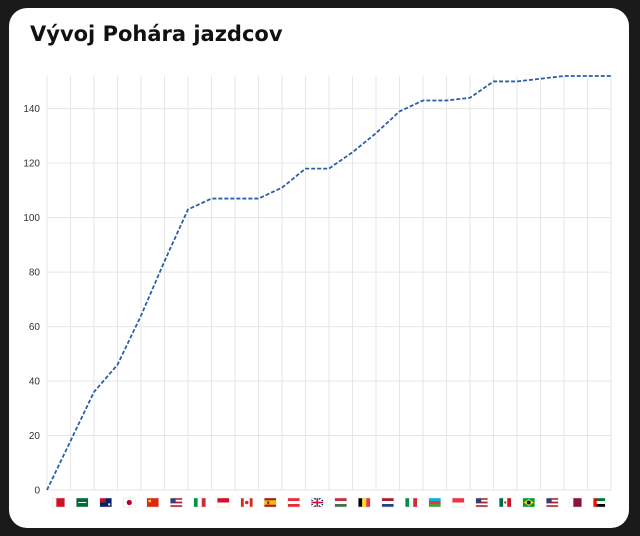  What do you see at coordinates (293, 502) in the screenshot?
I see `austria-flag-icon` at bounding box center [293, 502].